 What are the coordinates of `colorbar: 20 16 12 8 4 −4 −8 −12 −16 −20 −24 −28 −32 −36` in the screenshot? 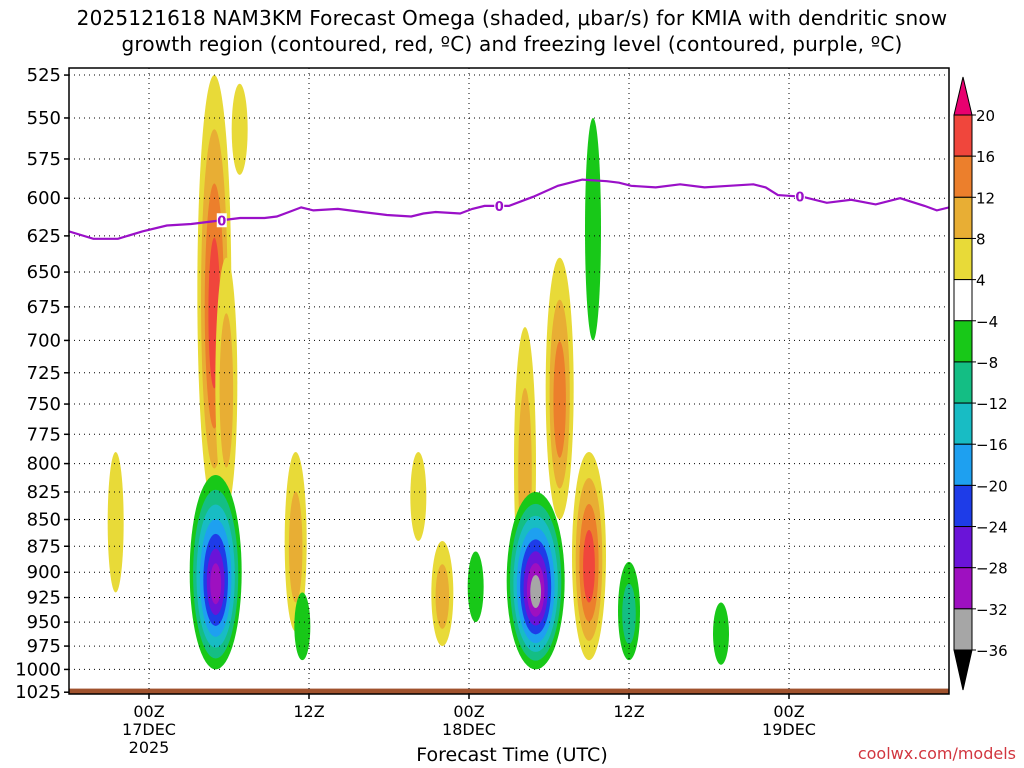 It's located at (980, 383).